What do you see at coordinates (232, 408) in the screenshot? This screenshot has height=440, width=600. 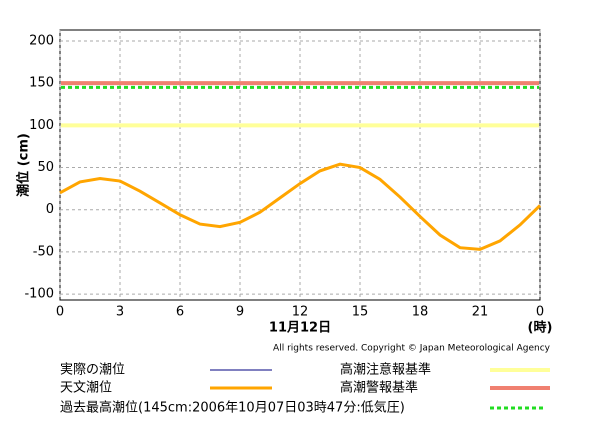 I see `legend-label: 過去最高潮位(145cm:2006年10月07日03時47分:低気圧)` at bounding box center [232, 408].